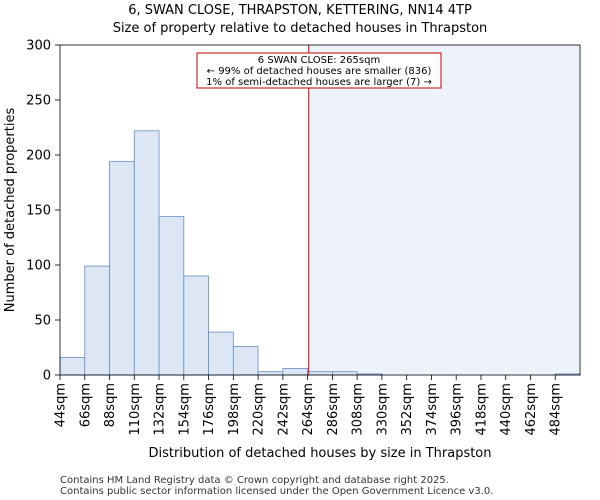 Image resolution: width=600 pixels, height=500 pixels. Describe the element at coordinates (407, 409) in the screenshot. I see `x-tick-label: 352sqm` at that location.